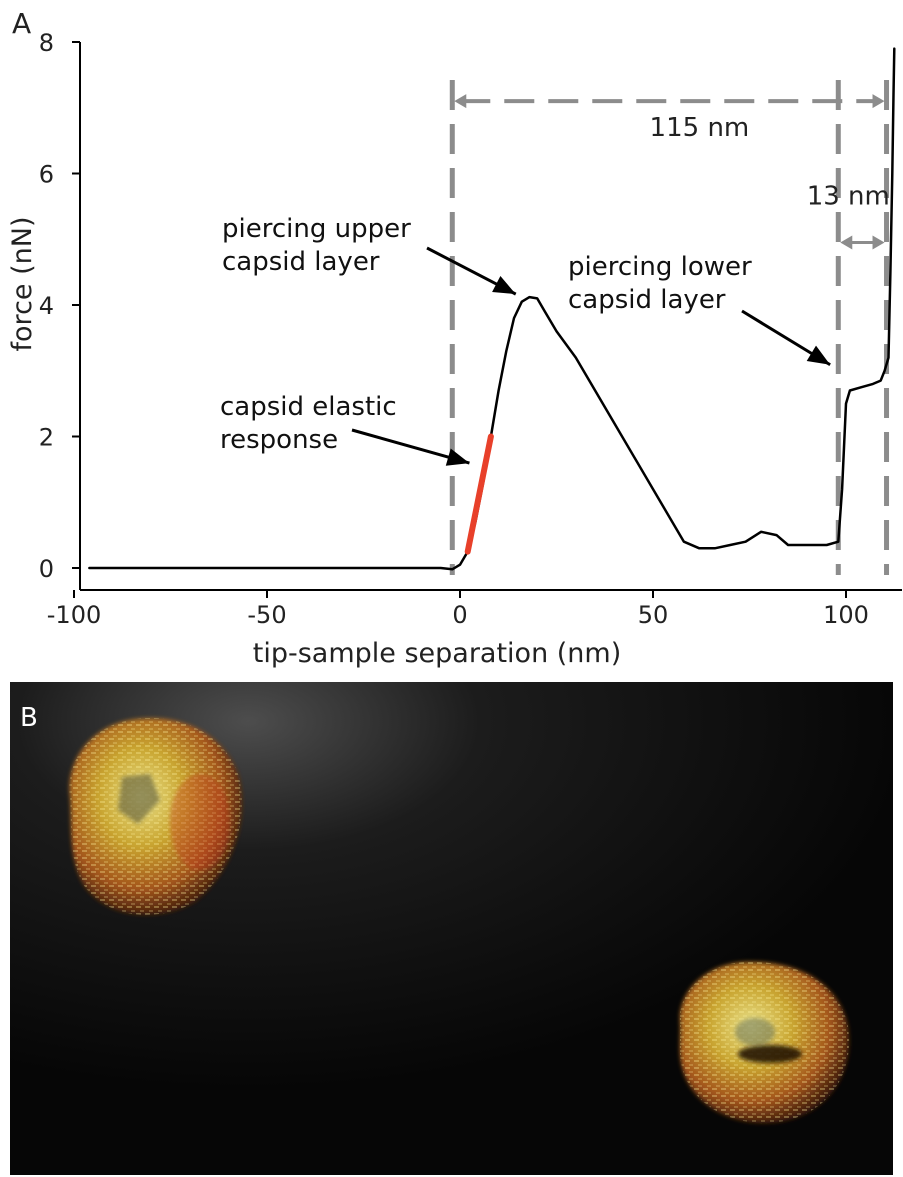 The image size is (903, 1177). I want to click on x-axis-ticks: -100 -50 0 50 100, so click(458, 609).